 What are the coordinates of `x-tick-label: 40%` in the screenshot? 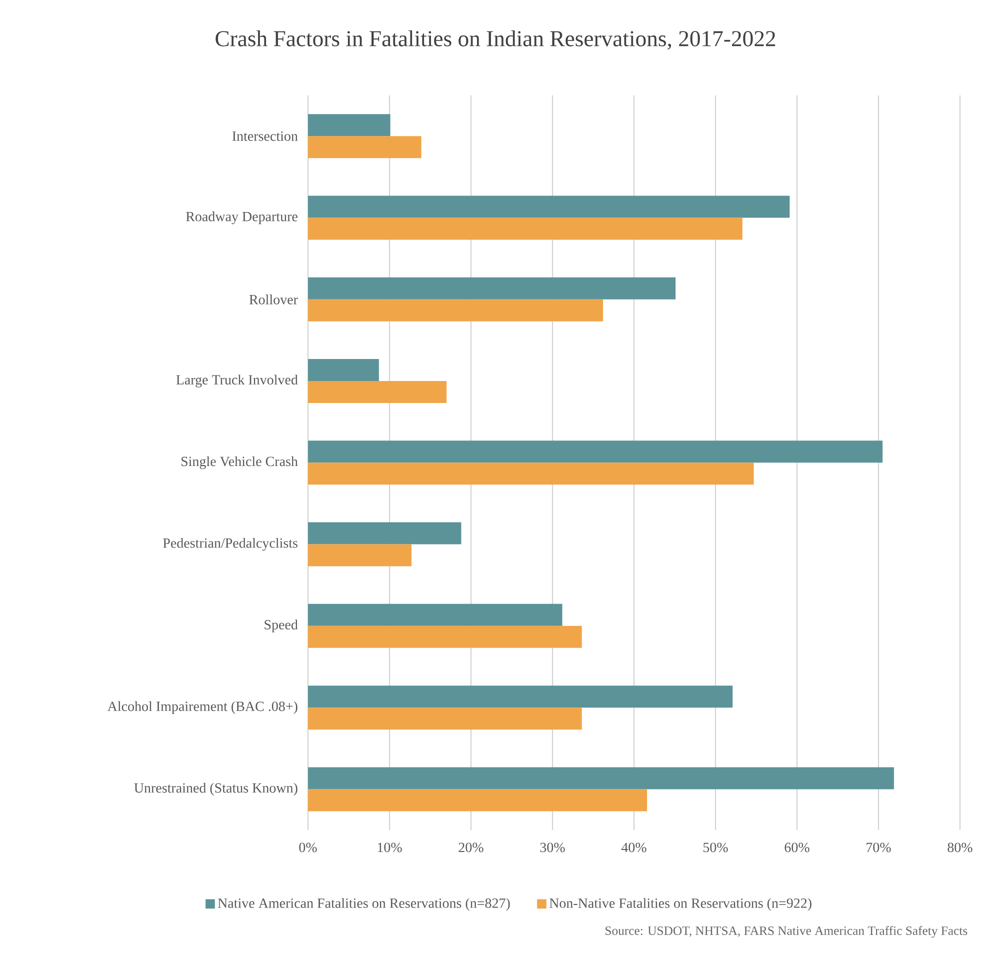 It's located at (633, 847).